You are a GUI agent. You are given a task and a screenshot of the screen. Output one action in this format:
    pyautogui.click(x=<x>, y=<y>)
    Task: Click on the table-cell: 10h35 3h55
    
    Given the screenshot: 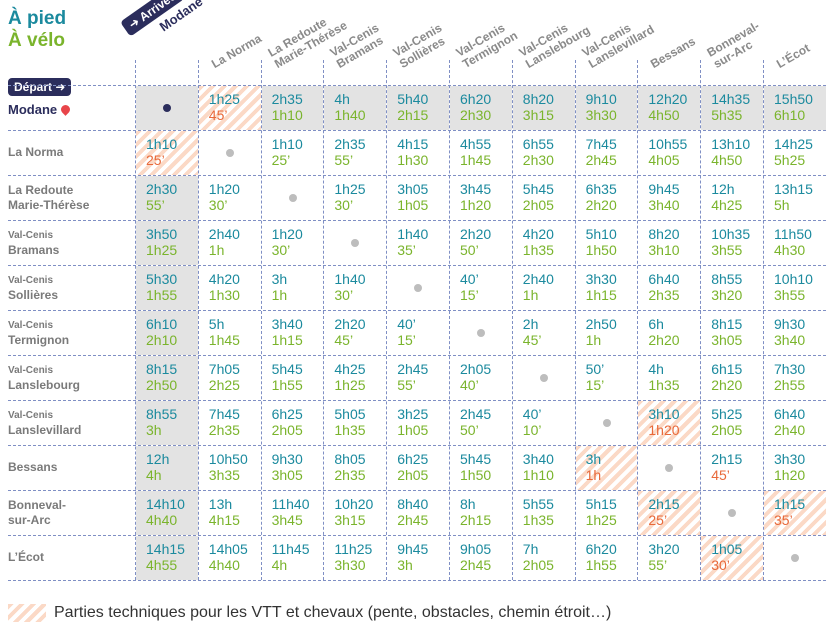 What is the action you would take?
    pyautogui.click(x=732, y=243)
    